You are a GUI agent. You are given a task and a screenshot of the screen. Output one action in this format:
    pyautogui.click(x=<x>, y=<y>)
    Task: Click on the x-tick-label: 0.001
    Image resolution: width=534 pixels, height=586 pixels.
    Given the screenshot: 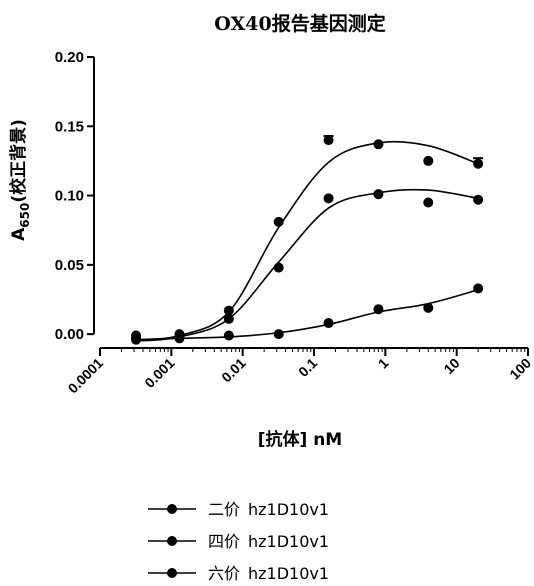 What is the action you would take?
    pyautogui.click(x=159, y=373)
    